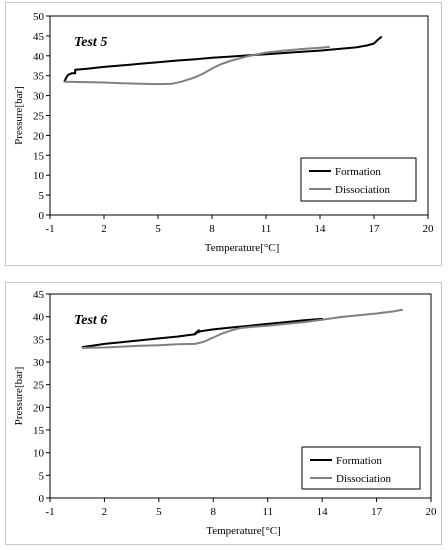  What do you see at coordinates (39, 17) in the screenshot?
I see `y-tick-label: 50` at bounding box center [39, 17].